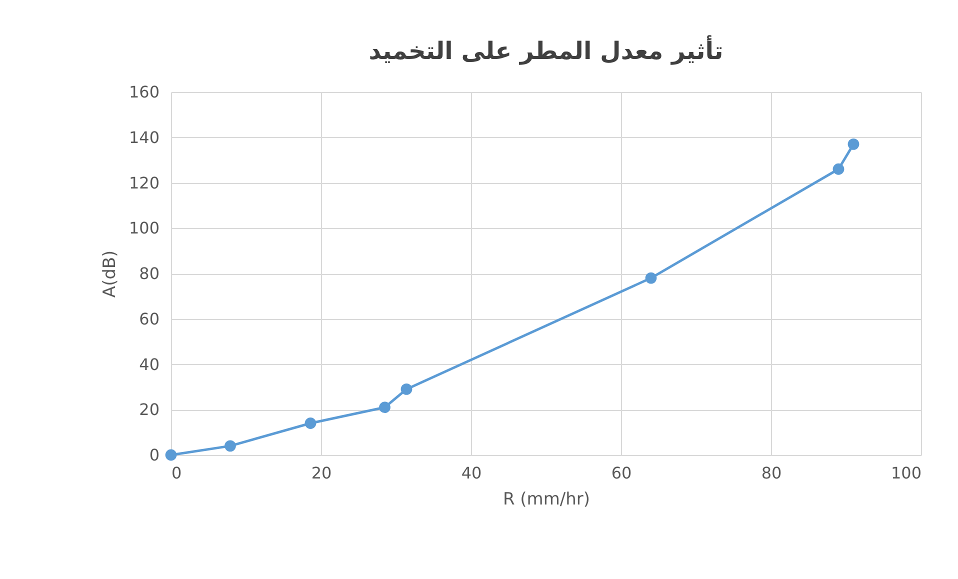 This screenshot has width=958, height=579. Describe the element at coordinates (321, 473) in the screenshot. I see `x-tick-label: 20` at that location.